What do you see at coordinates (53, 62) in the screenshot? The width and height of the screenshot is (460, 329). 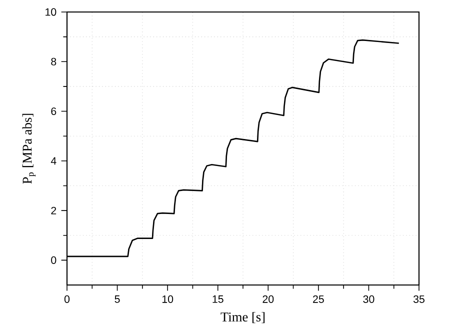 I see `y-tick-label: 8` at bounding box center [53, 62].